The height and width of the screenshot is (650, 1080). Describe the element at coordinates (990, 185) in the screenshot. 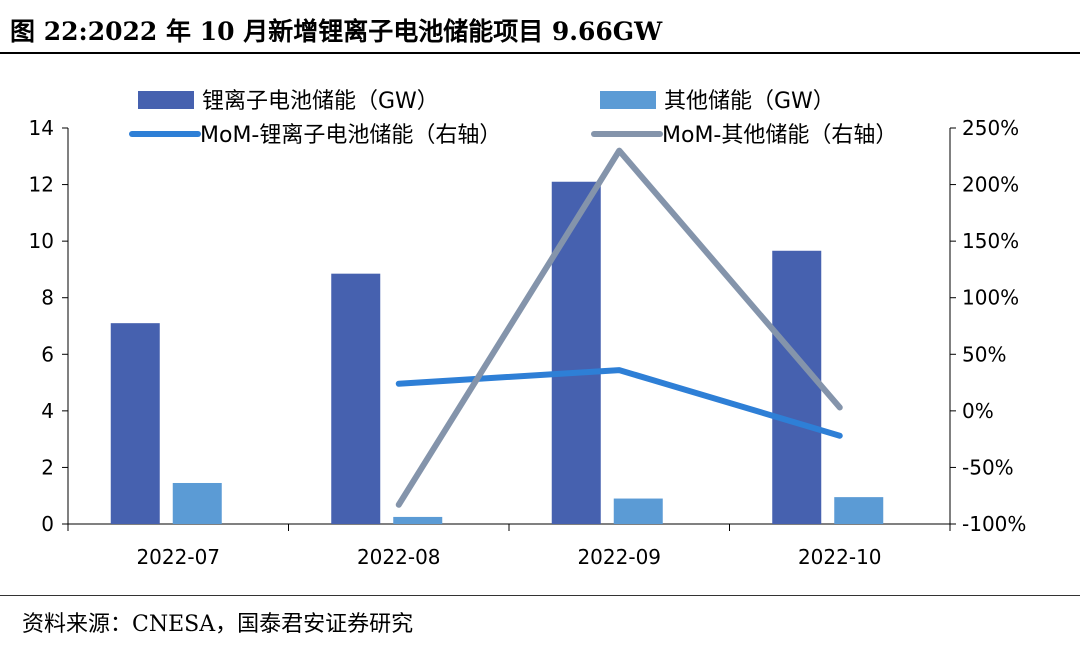

I see `right-axis-tick-label: 200%` at that location.